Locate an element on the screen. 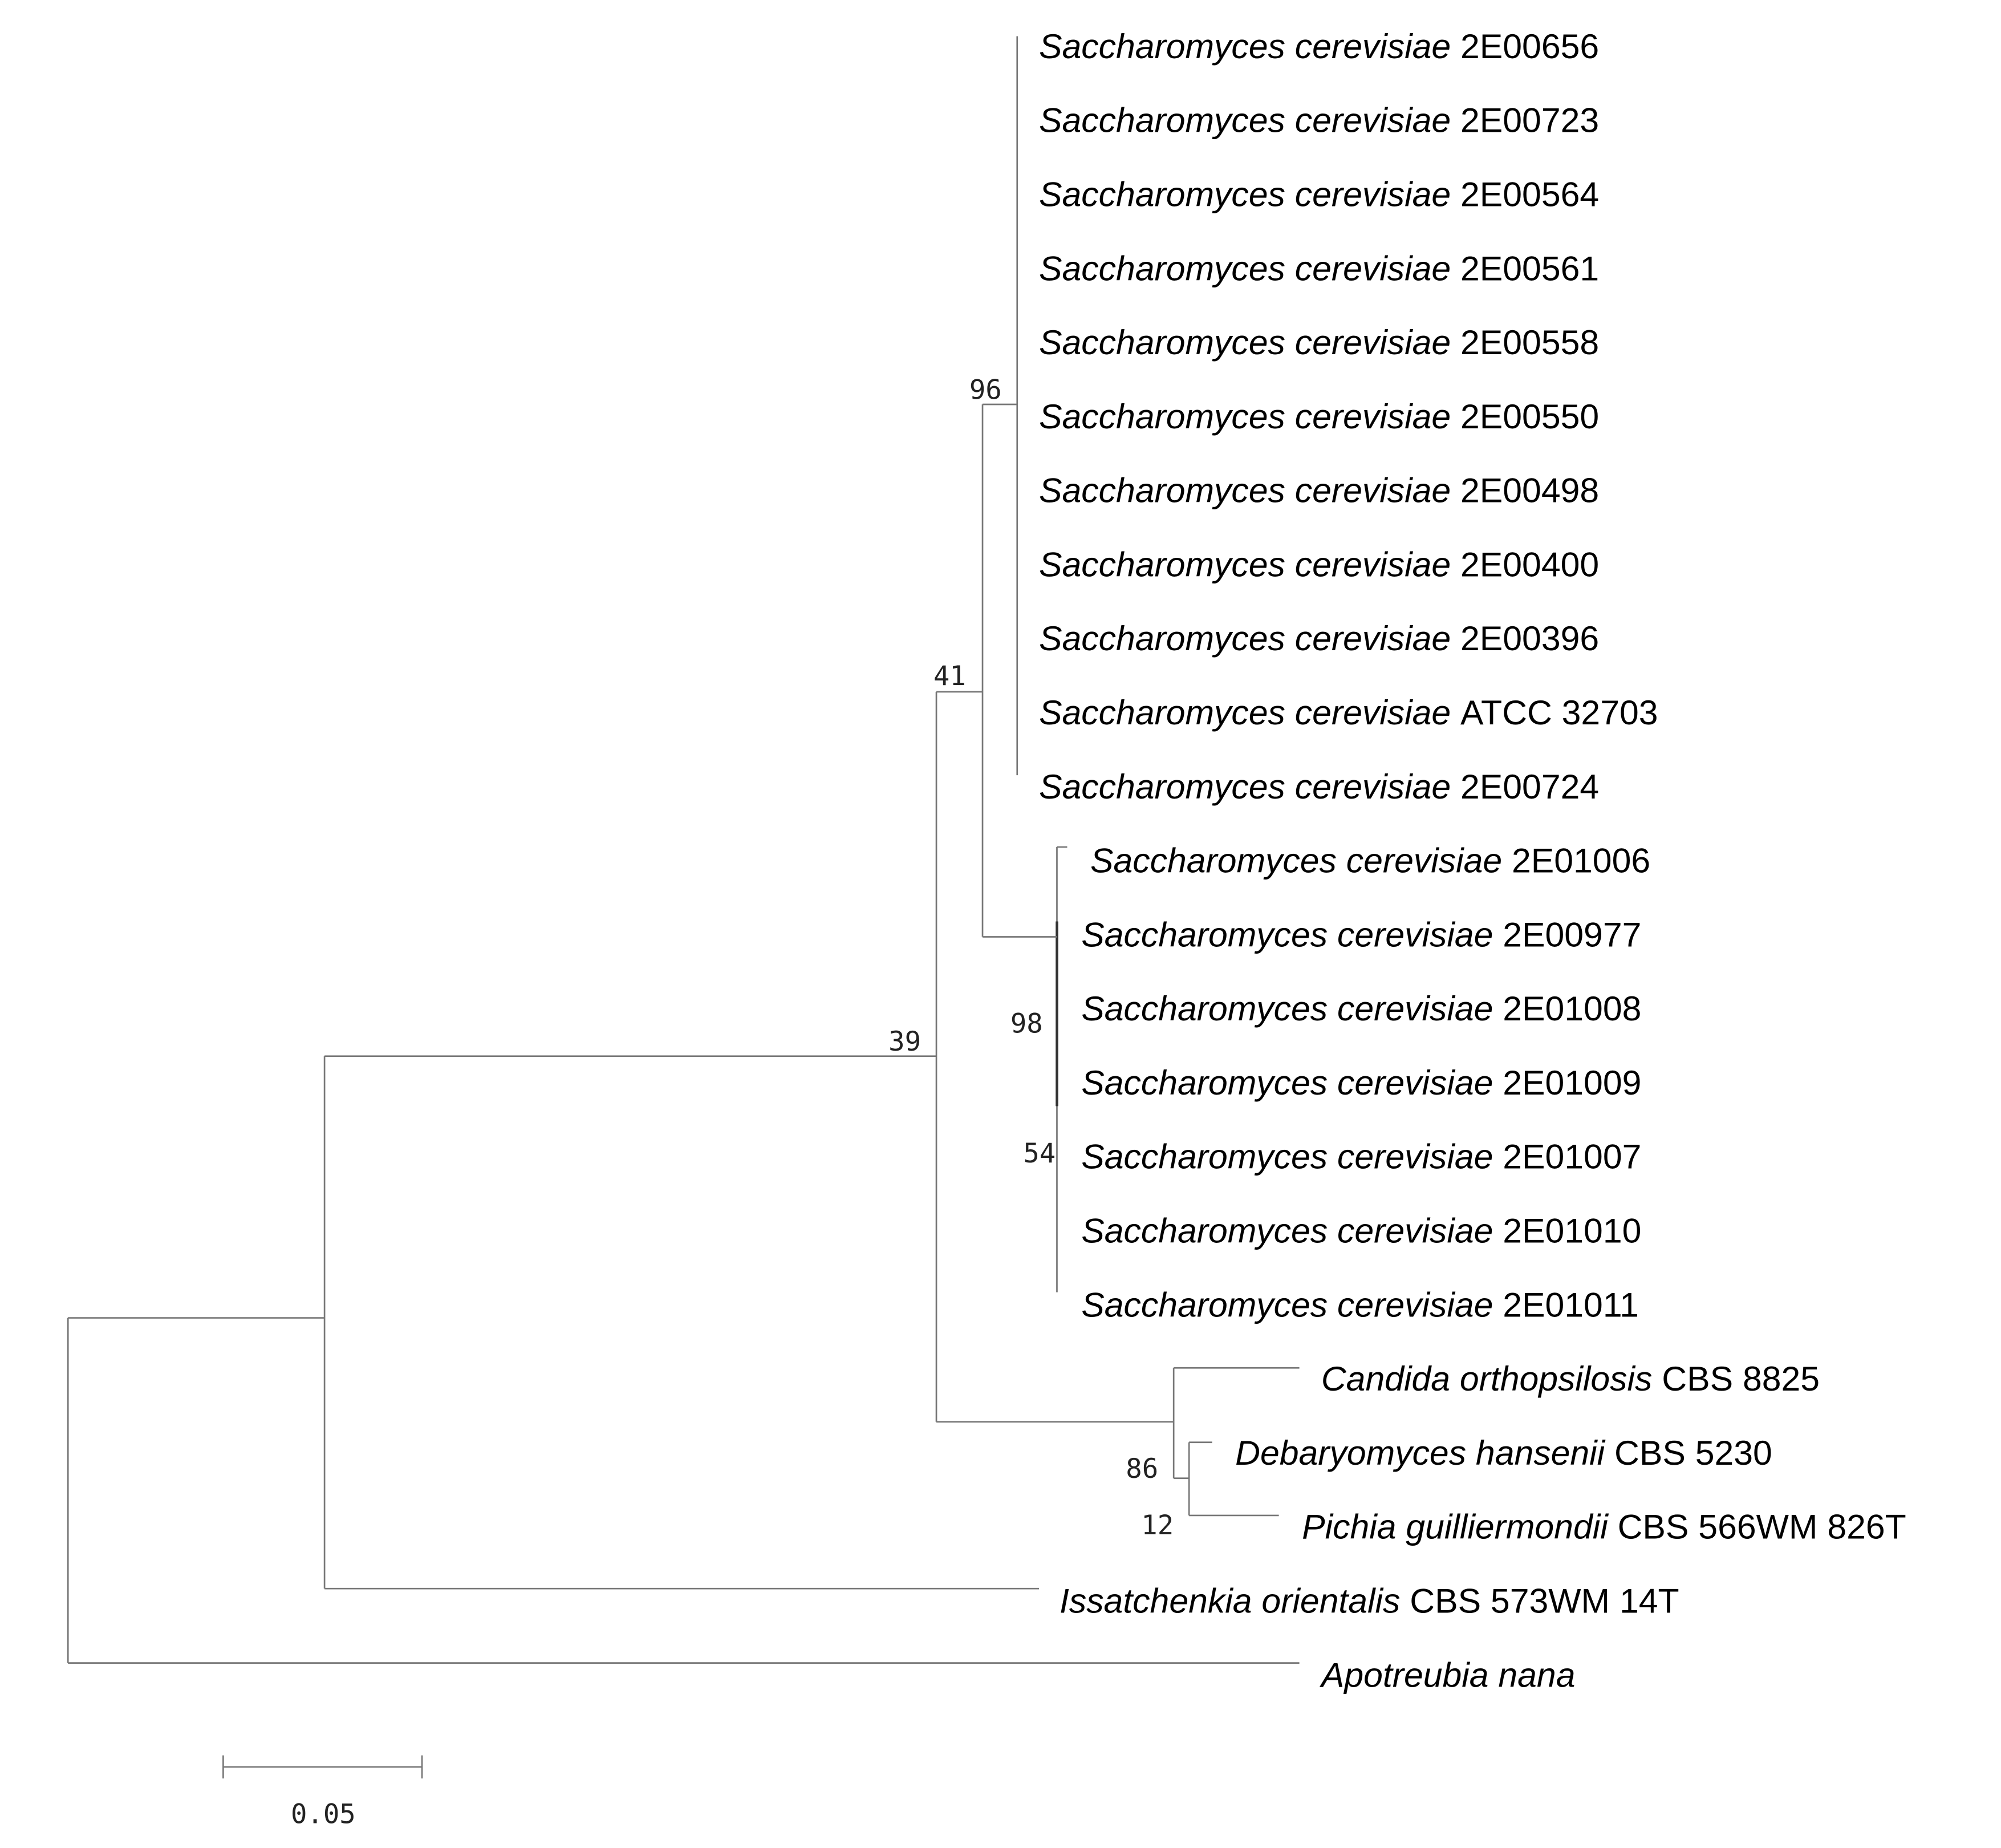 The height and width of the screenshot is (1848, 2001). leaf-label: Pichia guilliermondii CBS 566WM 826T is located at coordinates (1604, 1526).